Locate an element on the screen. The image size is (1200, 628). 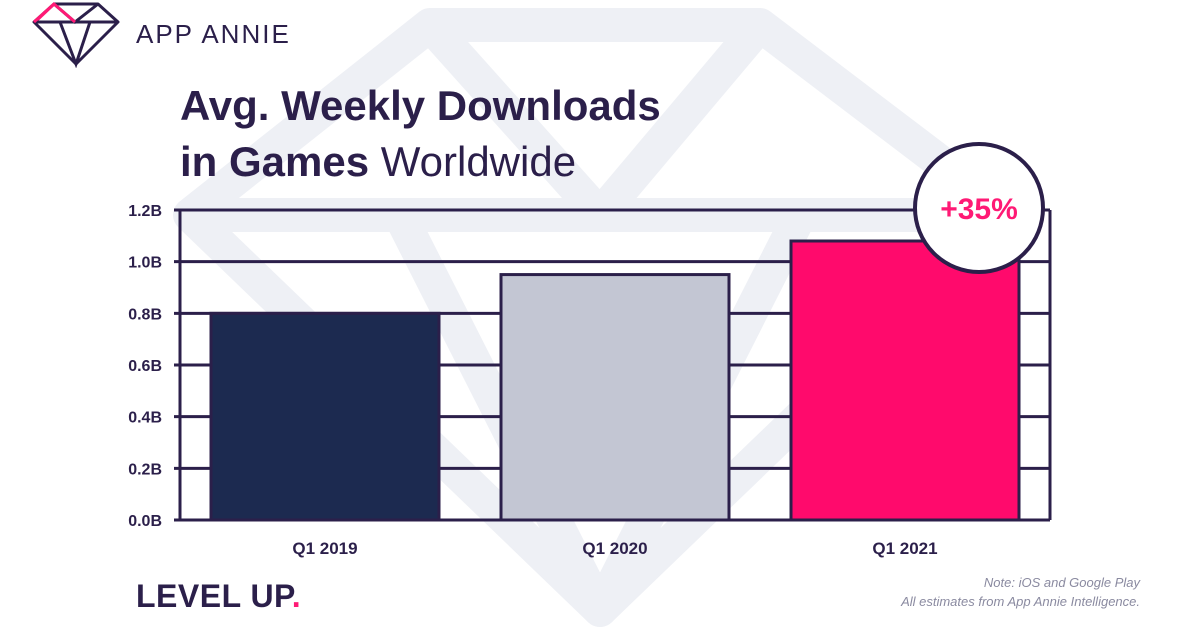
x-tick-label: Q1 2020 is located at coordinates (614, 548).